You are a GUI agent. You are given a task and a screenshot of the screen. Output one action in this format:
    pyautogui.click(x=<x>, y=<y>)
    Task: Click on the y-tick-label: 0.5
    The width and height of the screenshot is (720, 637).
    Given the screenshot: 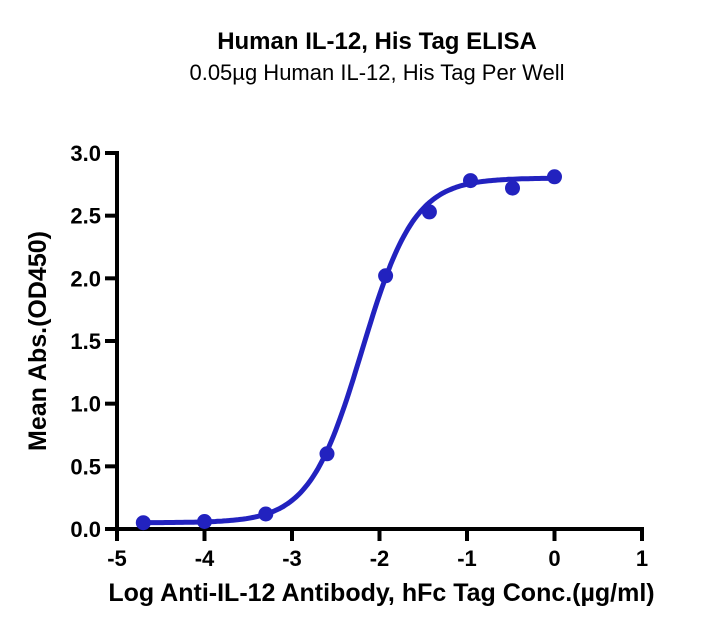 What is the action you would take?
    pyautogui.click(x=85, y=466)
    